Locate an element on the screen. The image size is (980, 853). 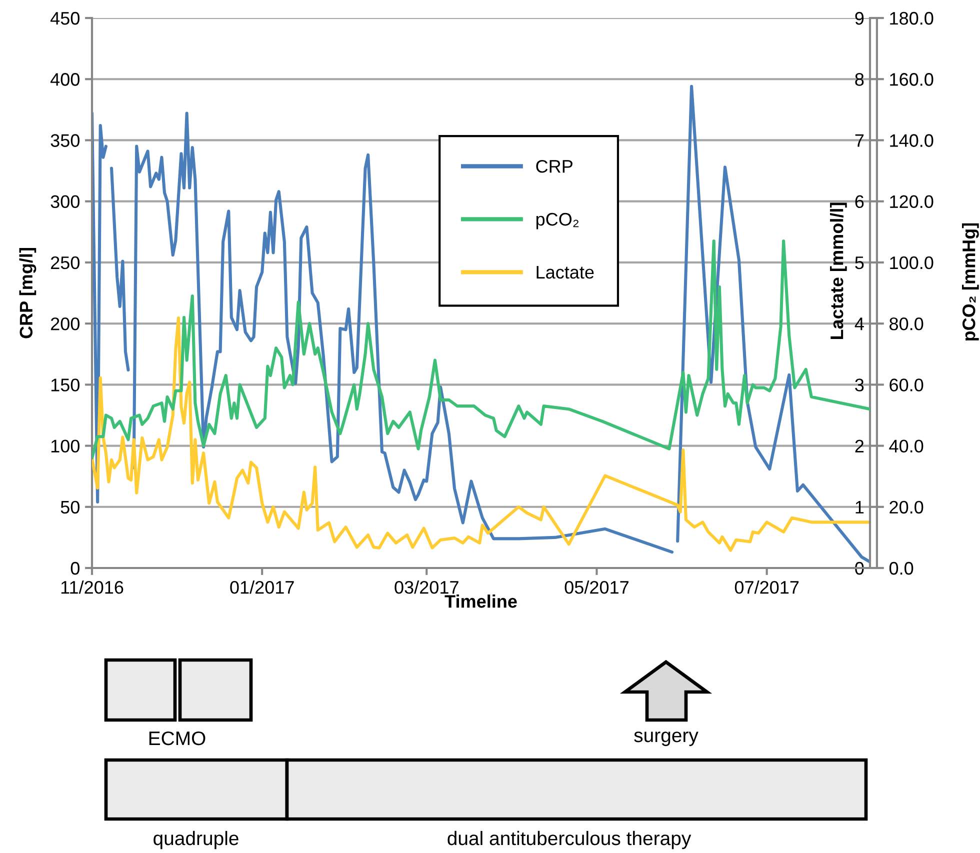
y3-tick-label: 120.0 is located at coordinates (912, 201).